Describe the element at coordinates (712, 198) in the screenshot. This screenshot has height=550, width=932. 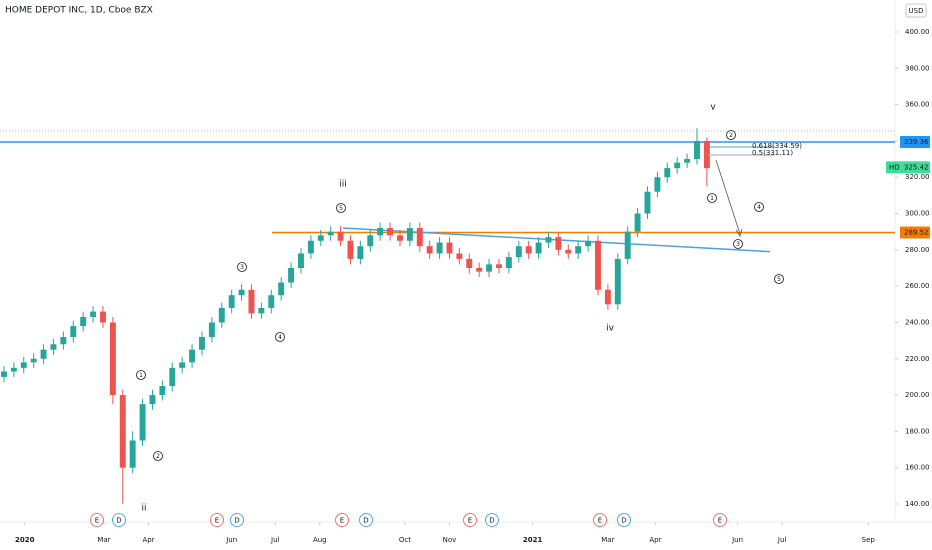
I see `wave-number: 1` at that location.